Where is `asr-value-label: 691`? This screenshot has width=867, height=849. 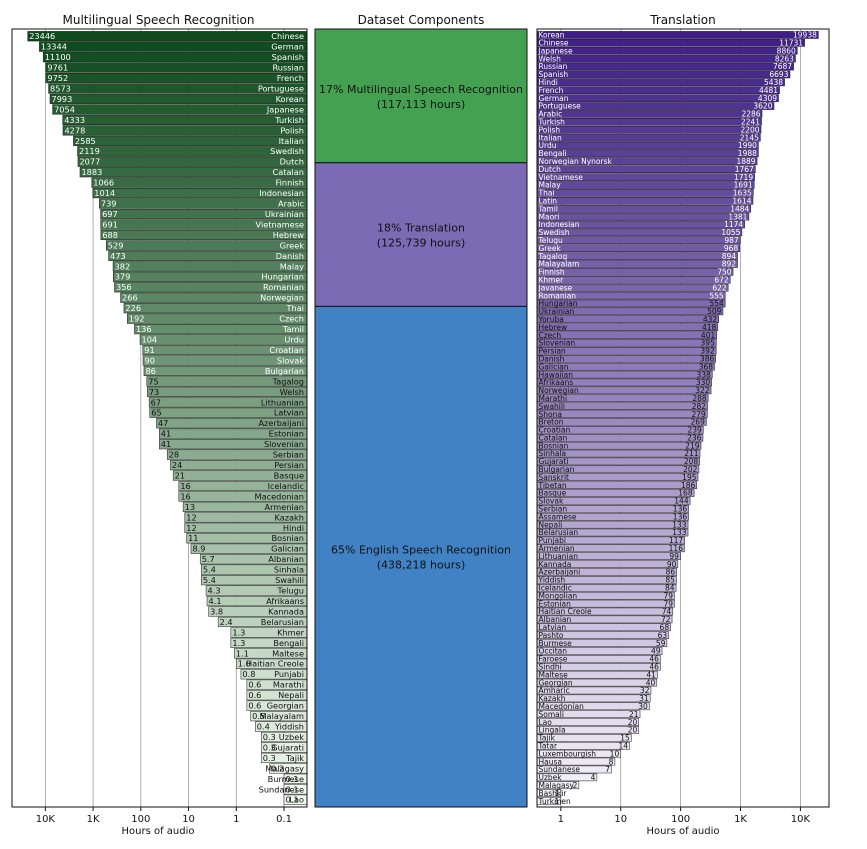
asr-value-label: 691 is located at coordinates (110, 224).